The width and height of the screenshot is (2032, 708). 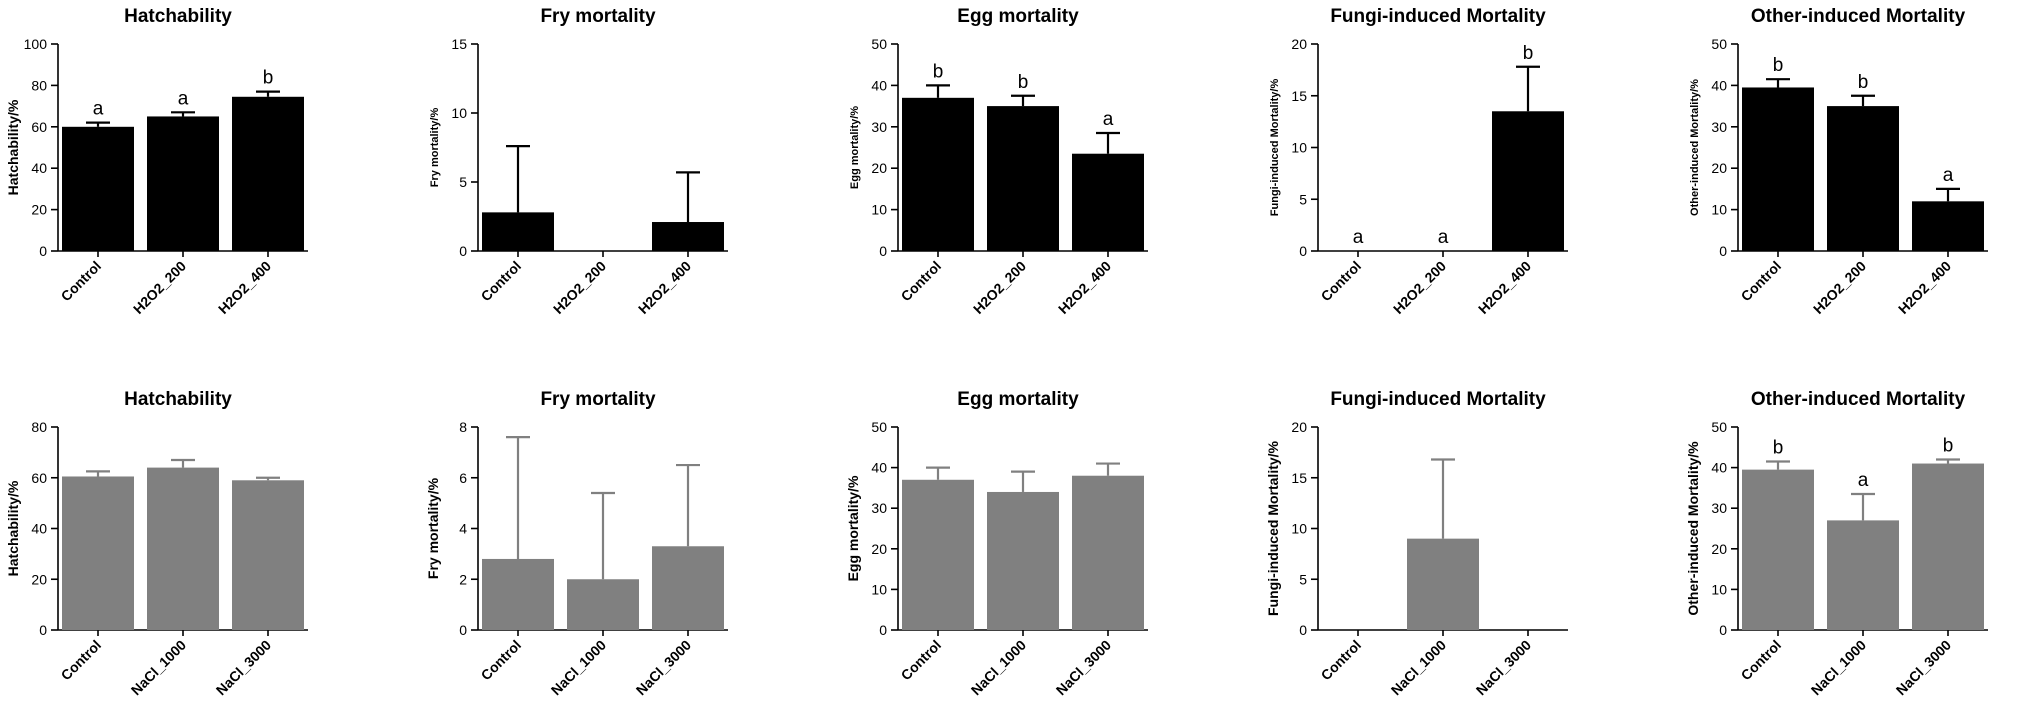 I want to click on chart-6-category-label: Control, so click(x=81, y=660).